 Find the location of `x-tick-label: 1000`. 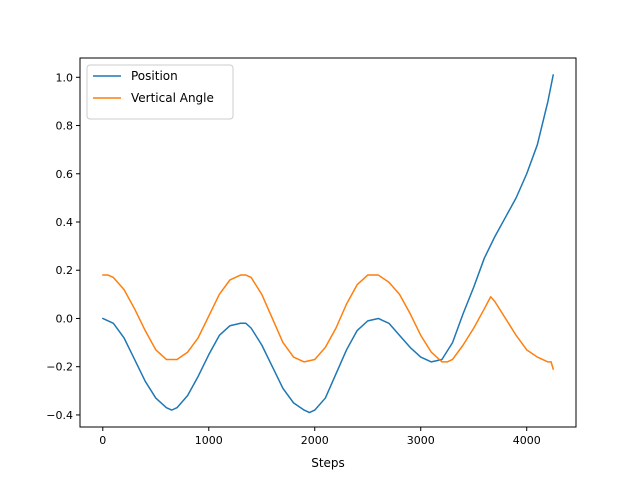

x-tick-label: 1000 is located at coordinates (209, 440).